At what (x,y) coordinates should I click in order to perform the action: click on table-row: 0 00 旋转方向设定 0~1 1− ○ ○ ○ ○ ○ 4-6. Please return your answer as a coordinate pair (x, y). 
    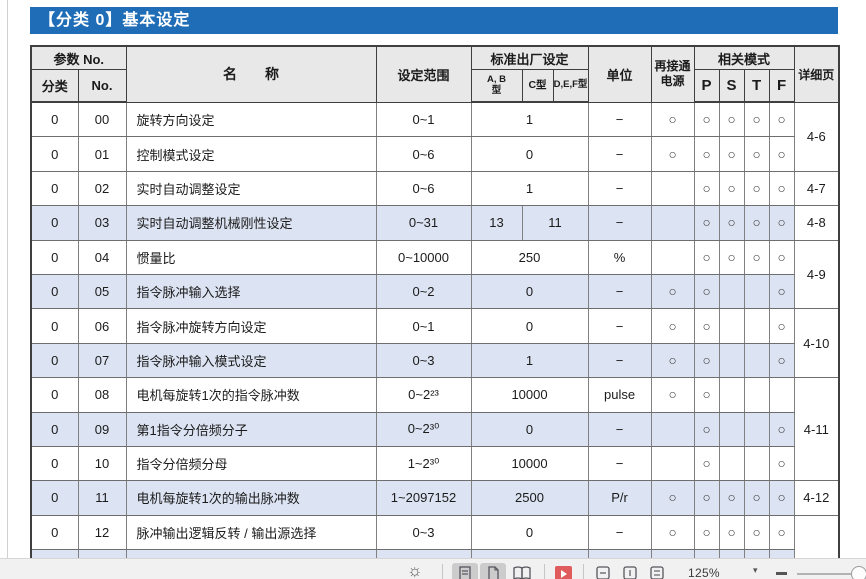
    Looking at the image, I should click on (435, 137).